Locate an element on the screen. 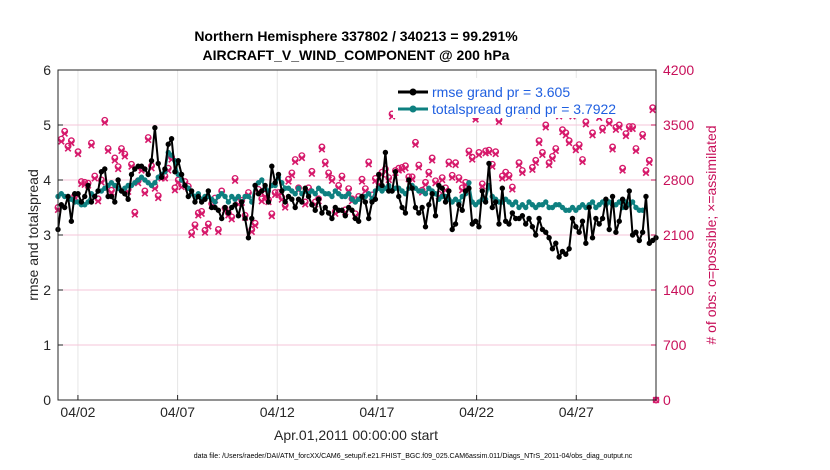 Image resolution: width=830 pixels, height=470 pixels. legend-rmse-text: rmse grand pr = 3.605 is located at coordinates (501, 92).